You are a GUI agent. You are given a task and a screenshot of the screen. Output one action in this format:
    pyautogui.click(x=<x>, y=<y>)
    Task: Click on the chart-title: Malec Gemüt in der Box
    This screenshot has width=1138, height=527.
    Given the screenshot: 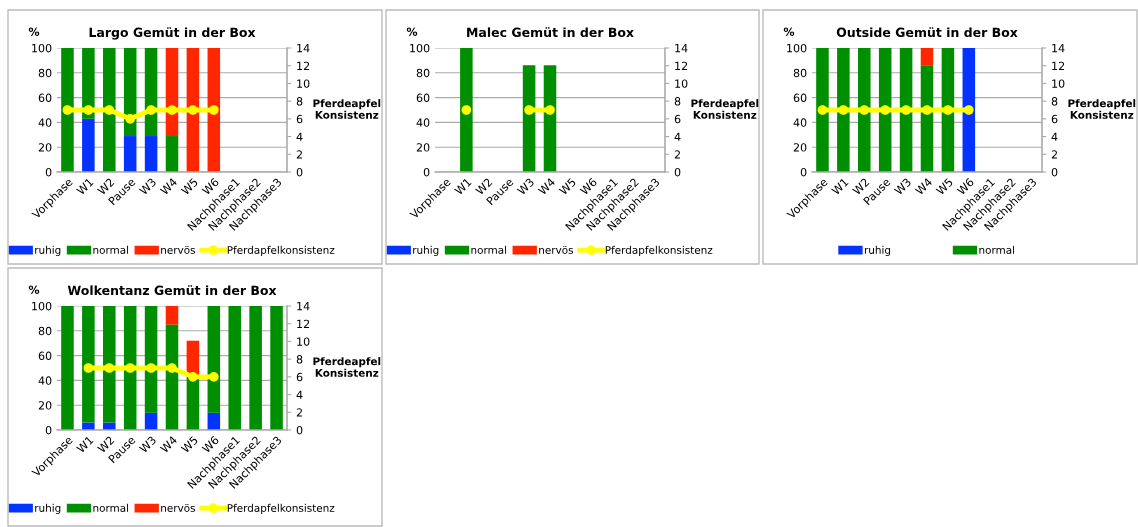 What is the action you would take?
    pyautogui.click(x=550, y=32)
    